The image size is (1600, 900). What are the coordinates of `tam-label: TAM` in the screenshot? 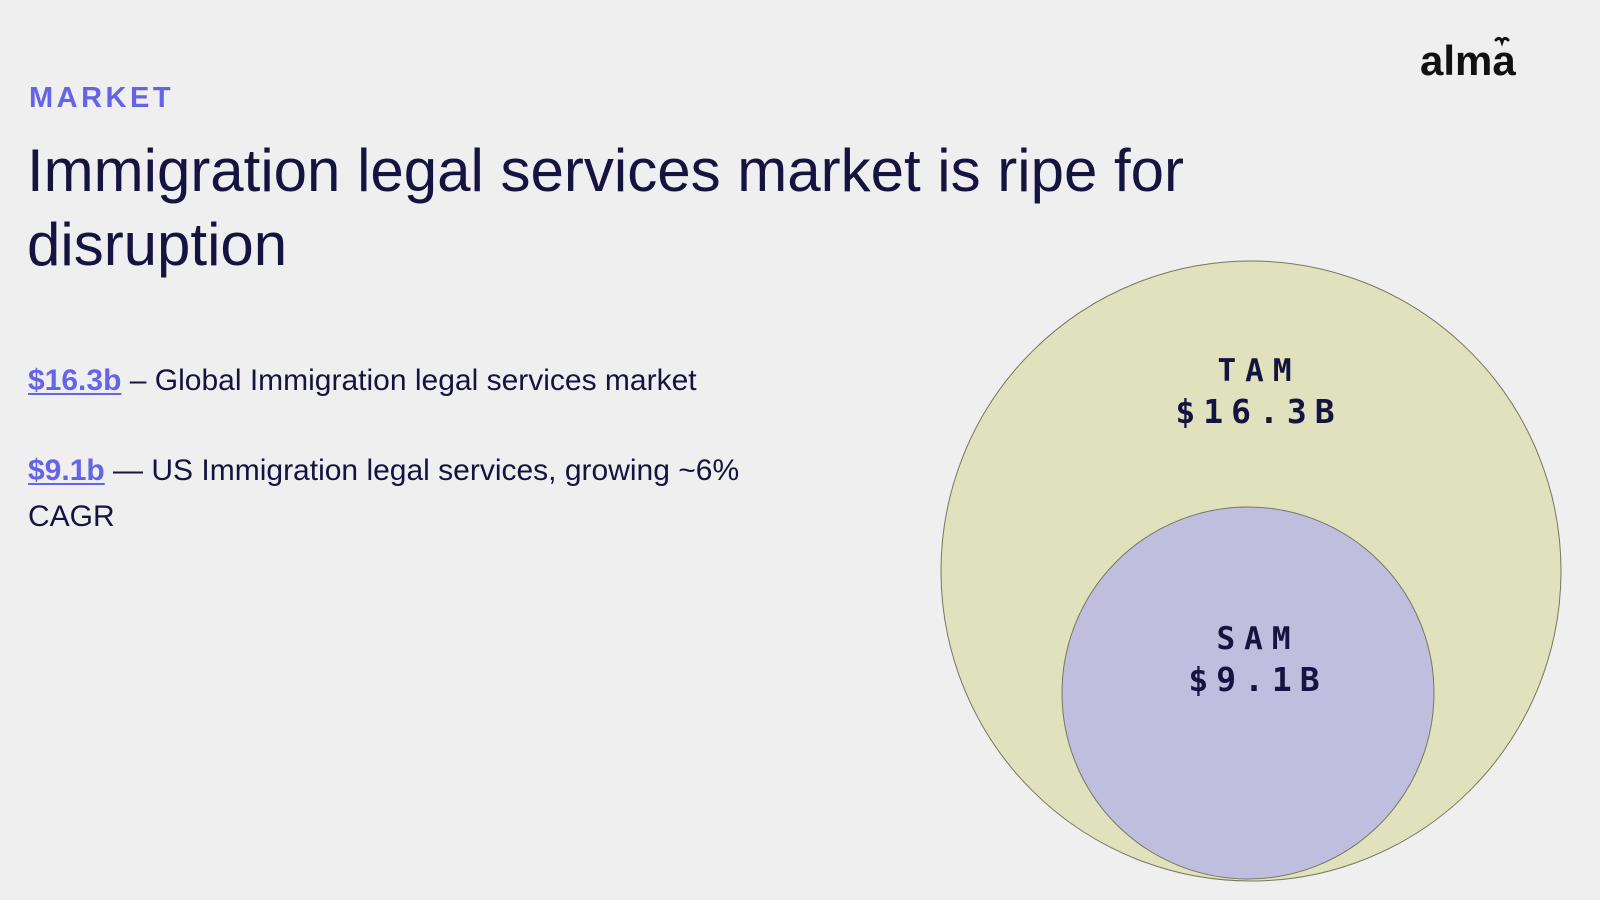 It's located at (1259, 371).